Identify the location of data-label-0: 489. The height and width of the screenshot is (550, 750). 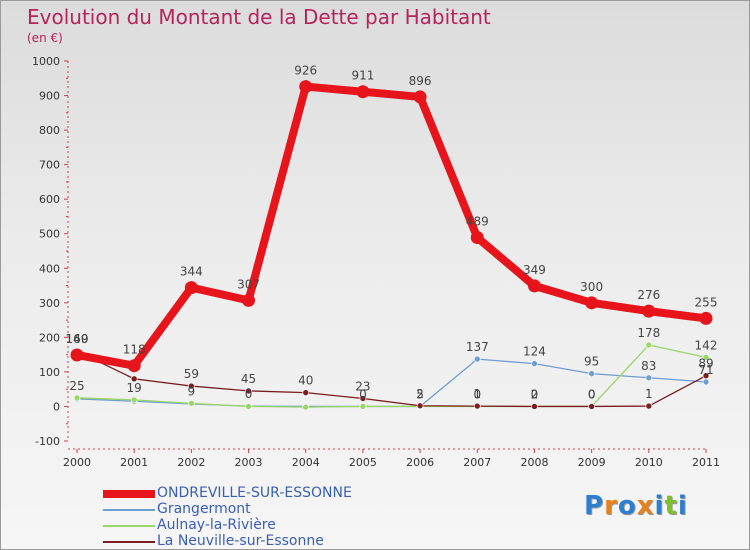
(477, 222).